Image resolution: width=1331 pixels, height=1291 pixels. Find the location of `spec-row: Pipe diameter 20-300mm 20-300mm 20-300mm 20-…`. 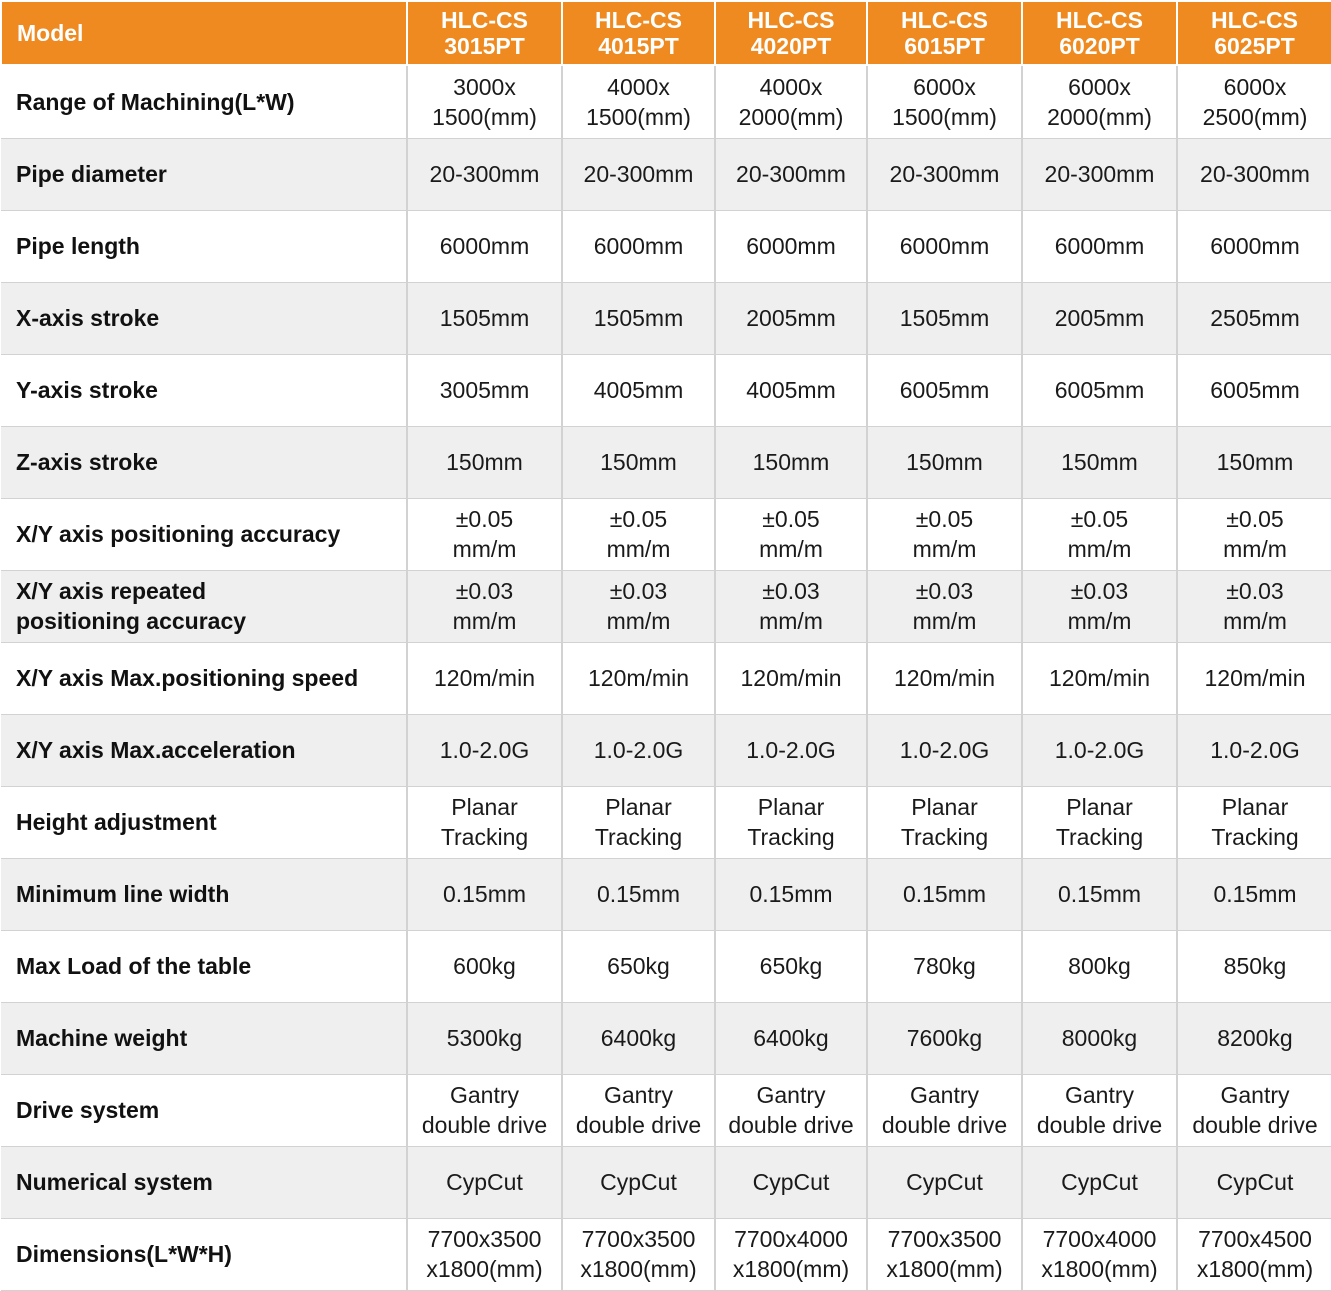

spec-row: Pipe diameter 20-300mm 20-300mm 20-300mm 20-… is located at coordinates (666, 174).